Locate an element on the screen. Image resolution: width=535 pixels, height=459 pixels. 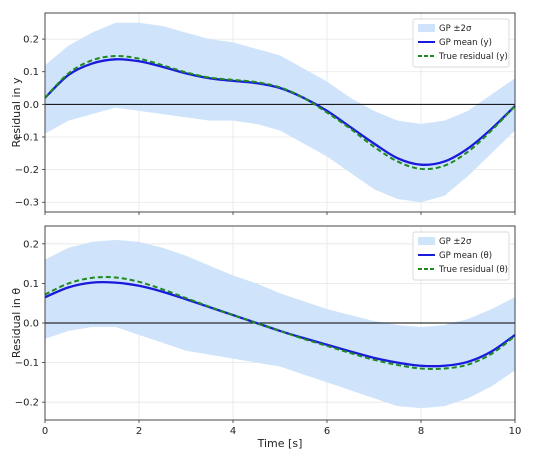
legend-label-top-0: GP ±2σ is located at coordinates (455, 29).